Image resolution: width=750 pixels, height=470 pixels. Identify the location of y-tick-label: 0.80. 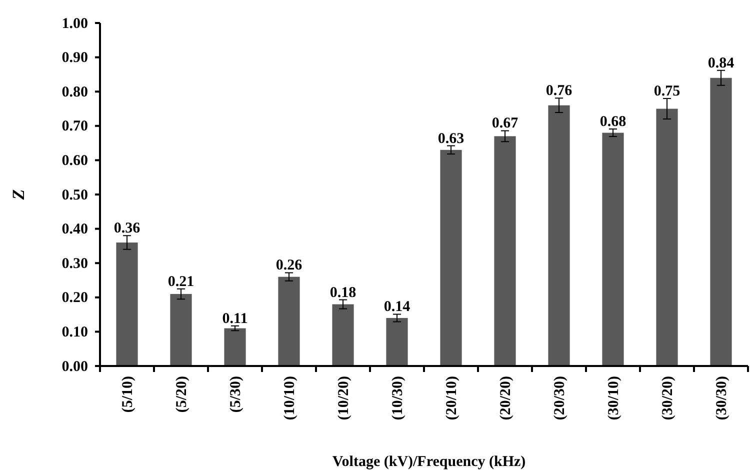
(75, 92).